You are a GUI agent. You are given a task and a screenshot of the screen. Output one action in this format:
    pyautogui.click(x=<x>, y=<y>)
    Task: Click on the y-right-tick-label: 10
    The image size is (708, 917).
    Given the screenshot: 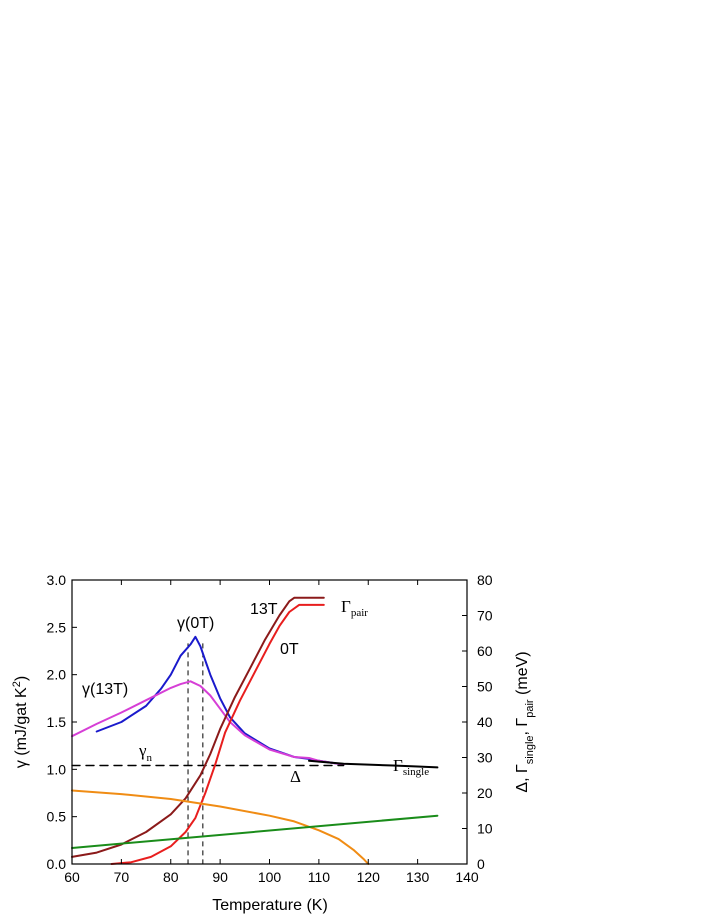 What is the action you would take?
    pyautogui.click(x=485, y=829)
    